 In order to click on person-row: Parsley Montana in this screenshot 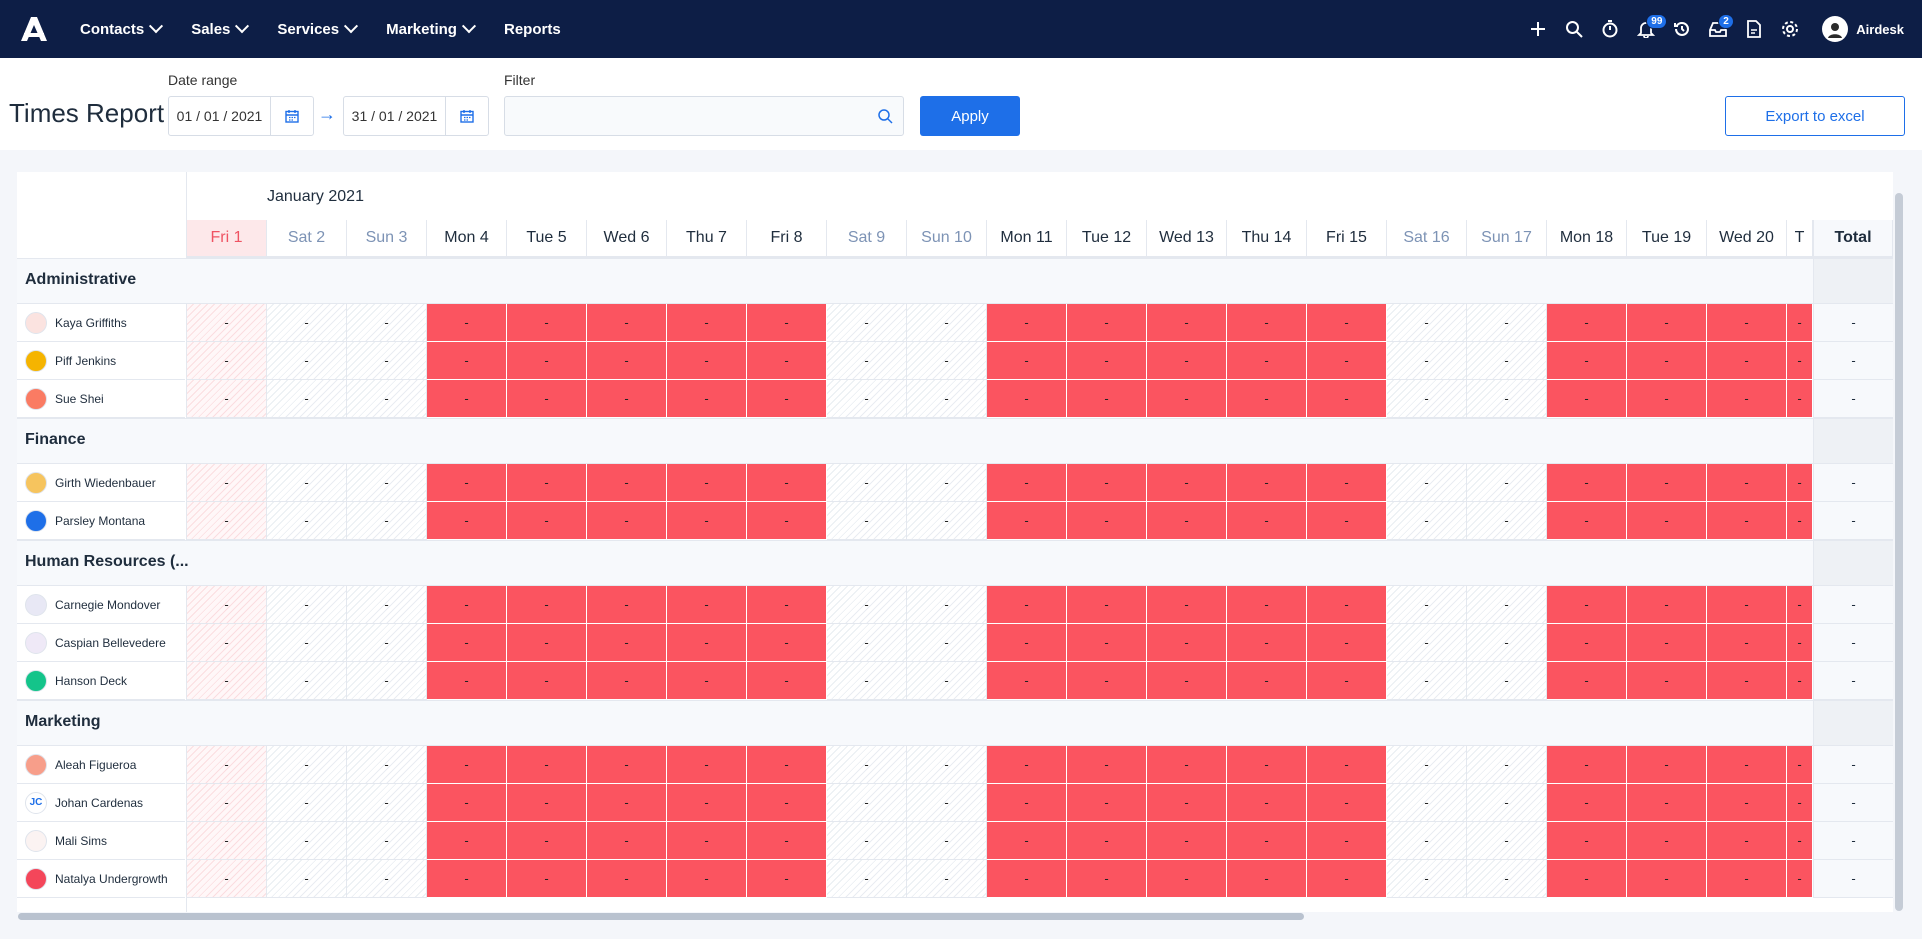, I will do `click(101, 521)`.